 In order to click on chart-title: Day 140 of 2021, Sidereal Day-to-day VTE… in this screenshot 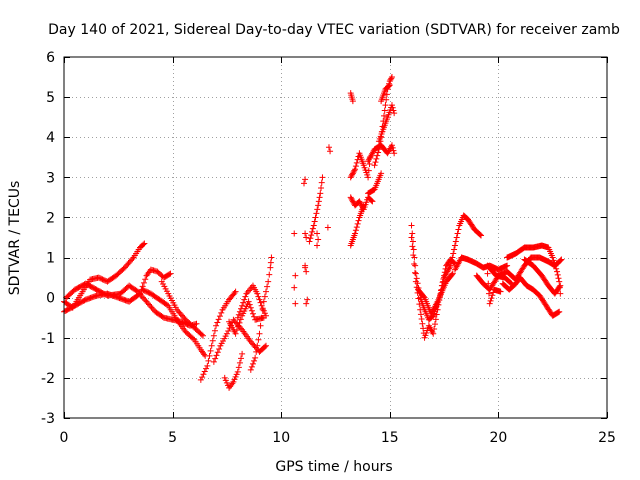, I will do `click(334, 30)`.